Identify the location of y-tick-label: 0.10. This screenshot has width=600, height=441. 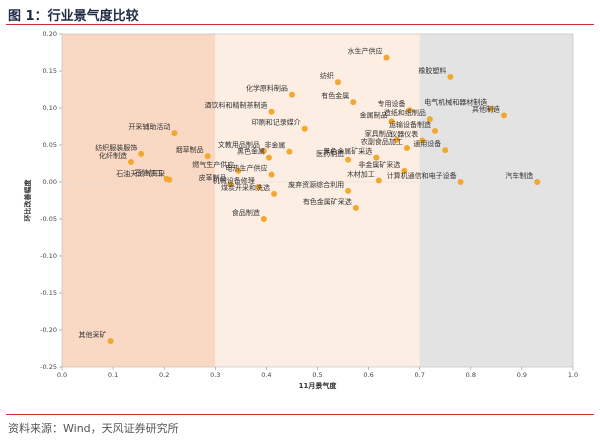
(50, 108).